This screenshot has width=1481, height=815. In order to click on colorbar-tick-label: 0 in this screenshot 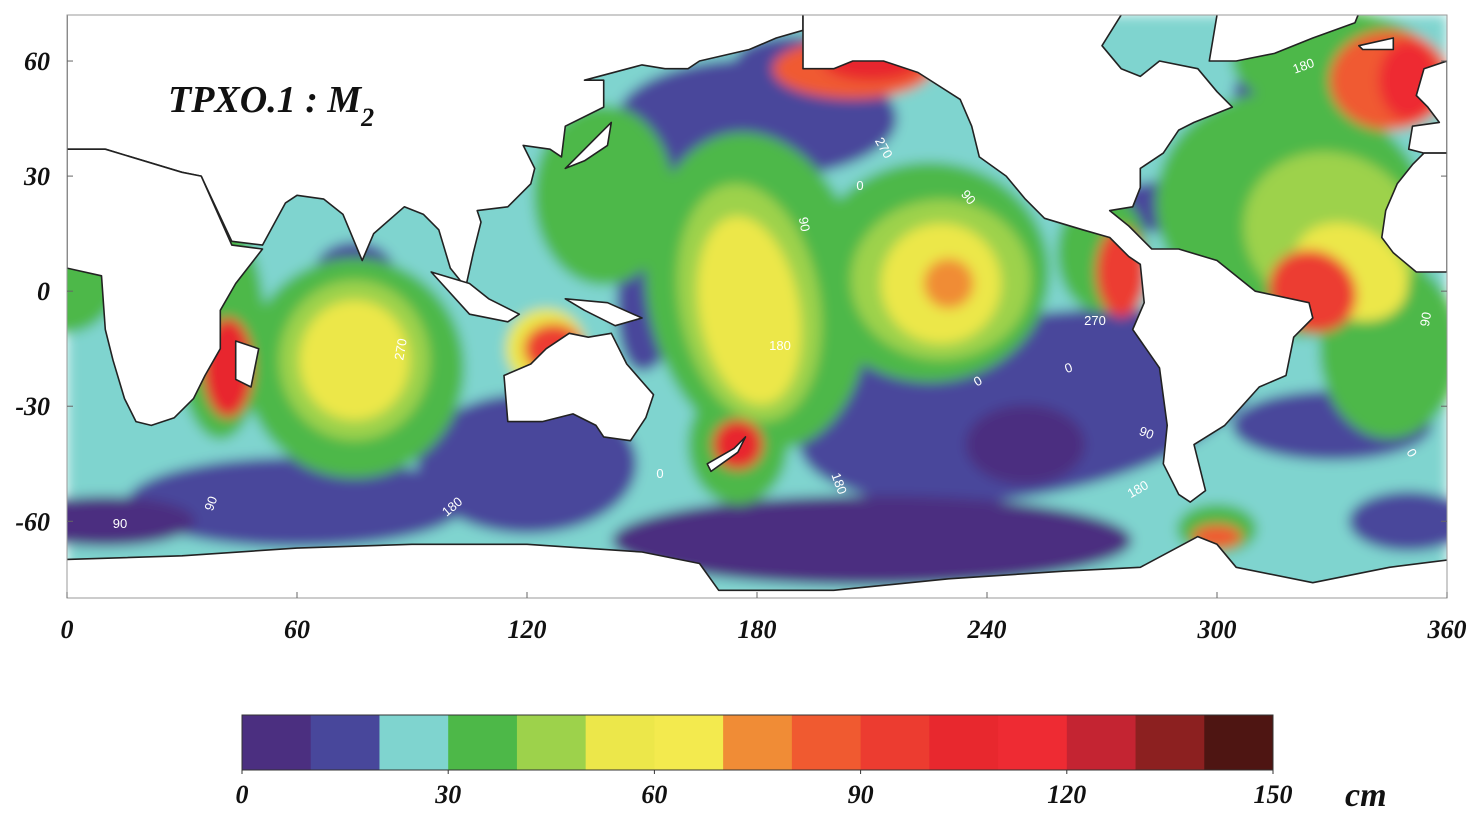, I will do `click(242, 794)`.